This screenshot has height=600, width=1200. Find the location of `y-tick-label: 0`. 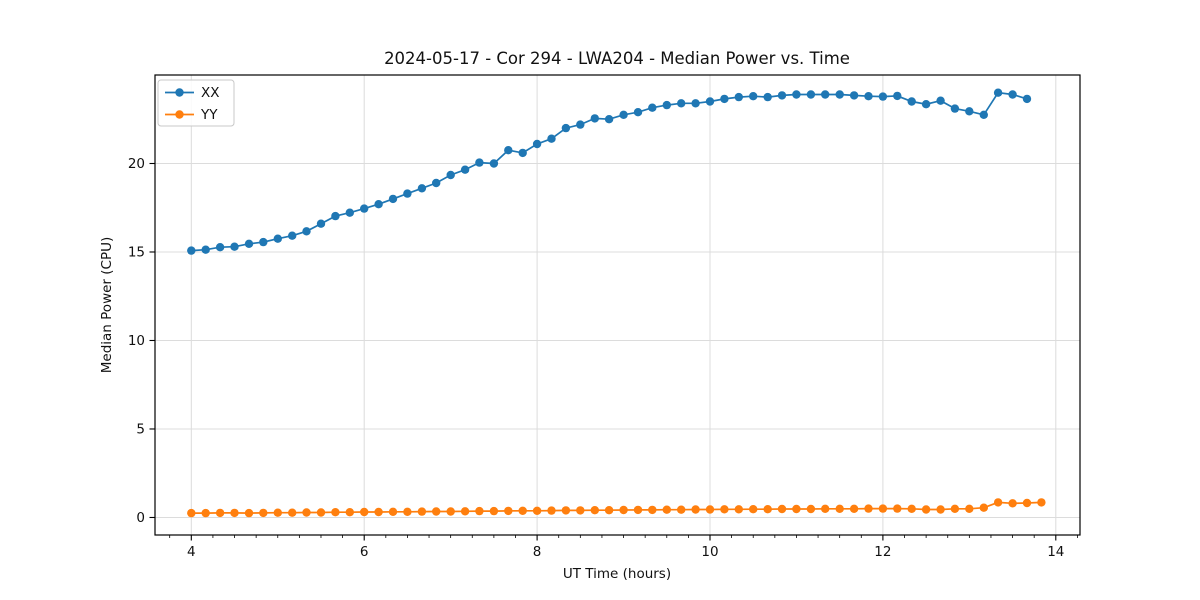

y-tick-label: 0 is located at coordinates (140, 518).